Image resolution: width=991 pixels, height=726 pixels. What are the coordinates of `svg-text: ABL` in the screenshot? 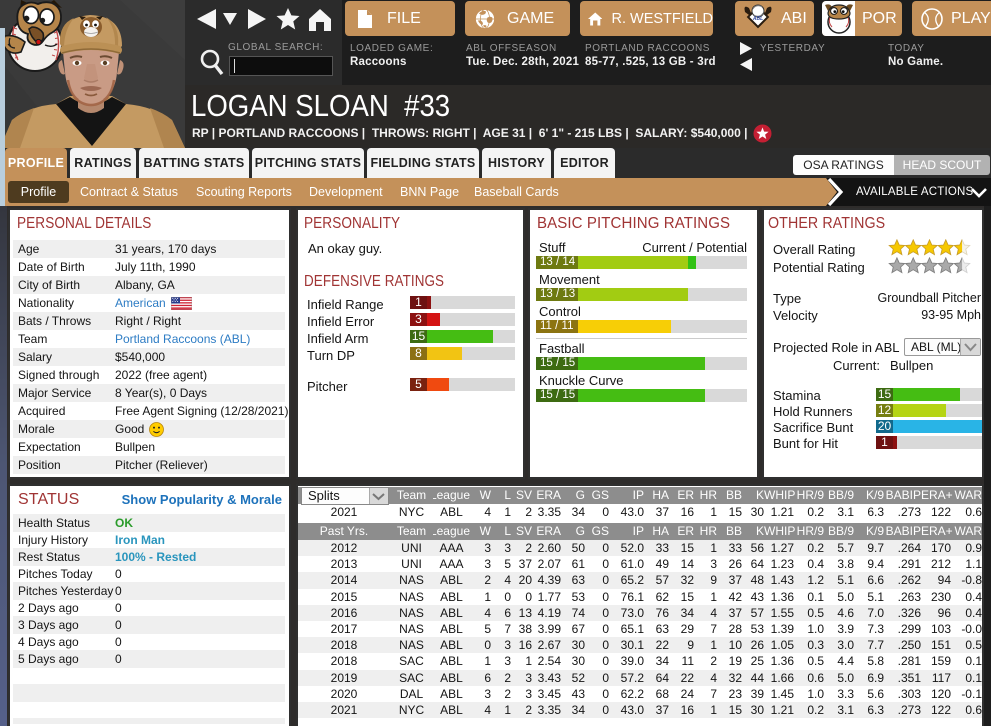 It's located at (757, 19).